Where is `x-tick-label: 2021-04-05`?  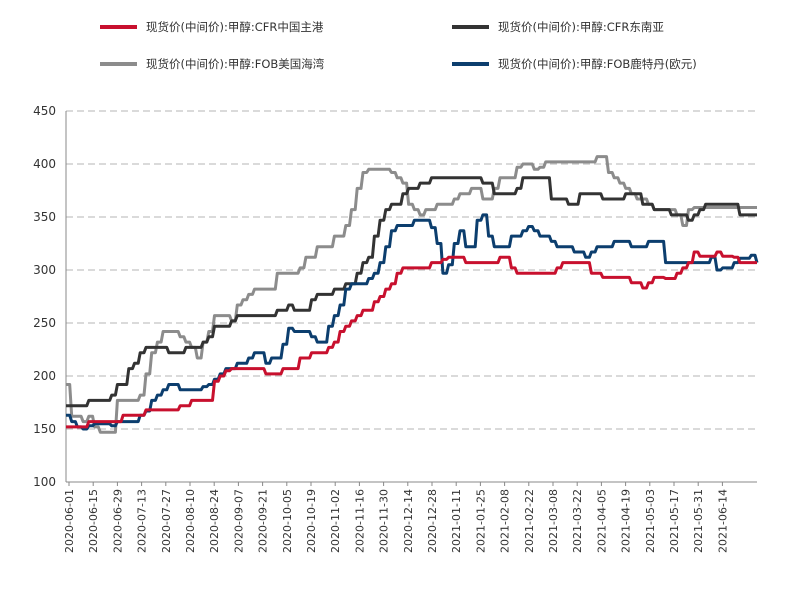 x-tick-label: 2021-04-05 is located at coordinates (601, 521).